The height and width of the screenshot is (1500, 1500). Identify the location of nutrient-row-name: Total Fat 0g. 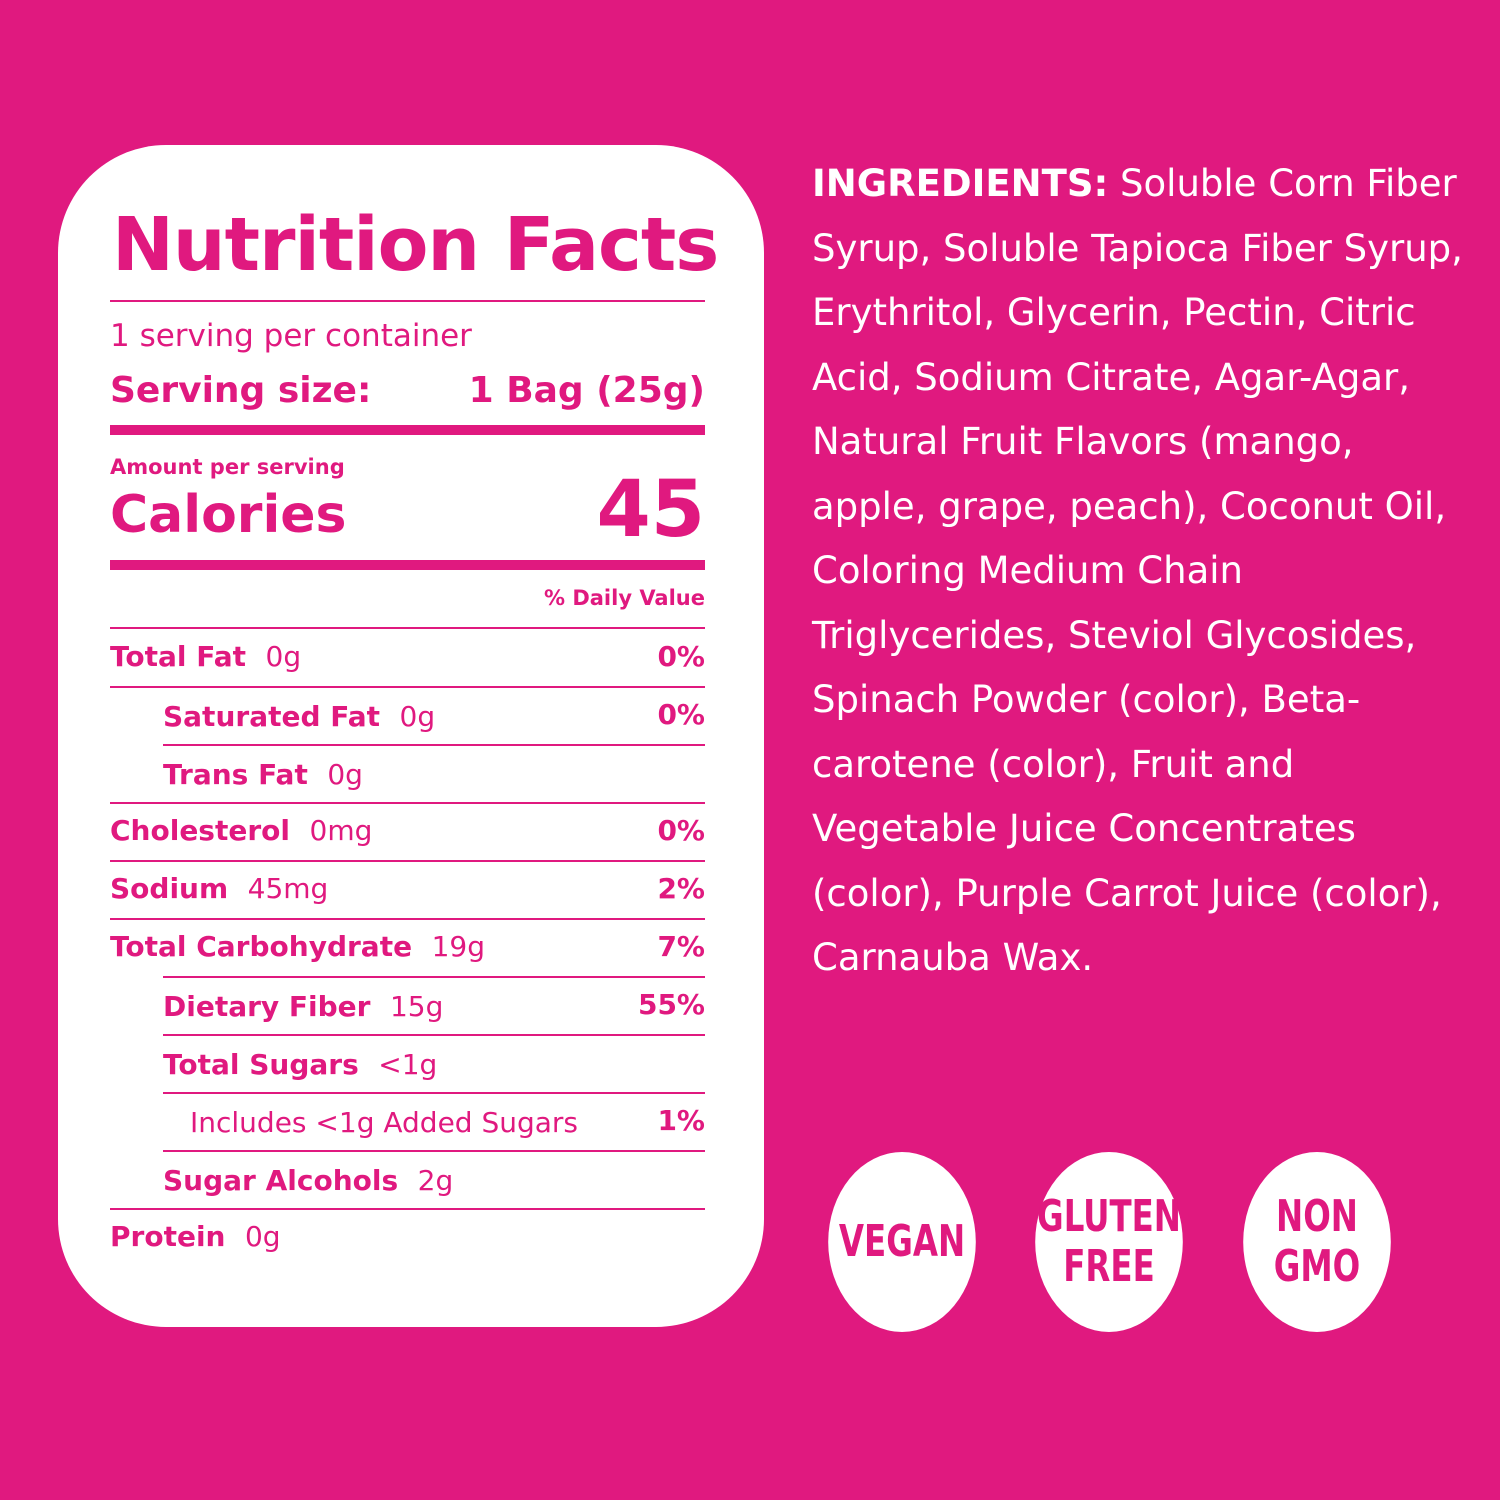
(206, 656).